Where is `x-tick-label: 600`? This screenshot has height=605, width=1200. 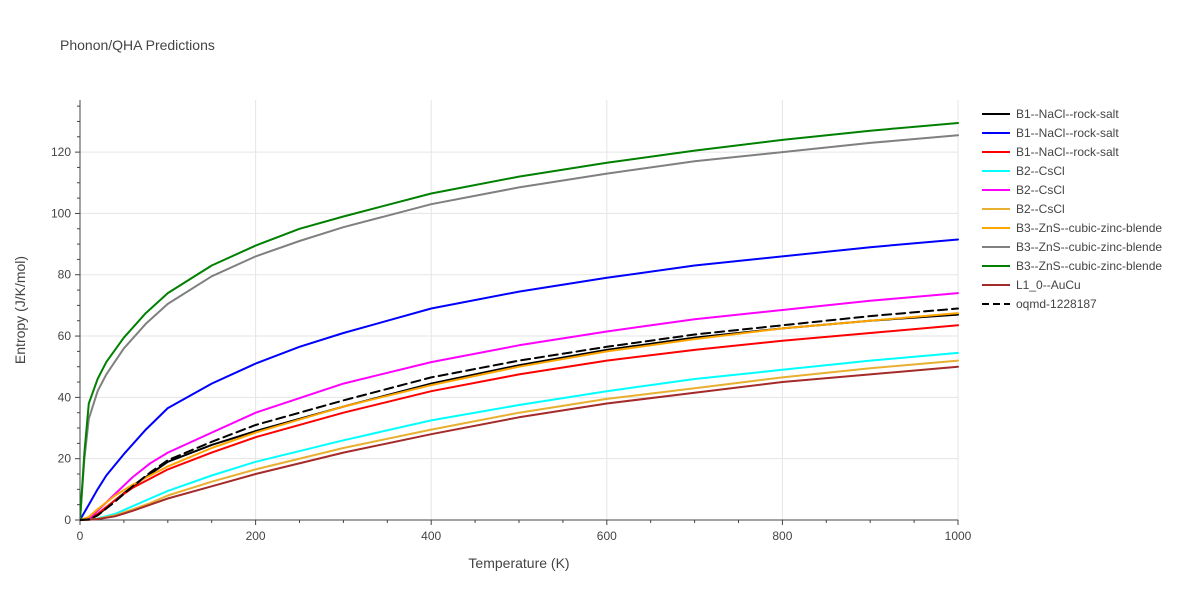
x-tick-label: 600 is located at coordinates (607, 536).